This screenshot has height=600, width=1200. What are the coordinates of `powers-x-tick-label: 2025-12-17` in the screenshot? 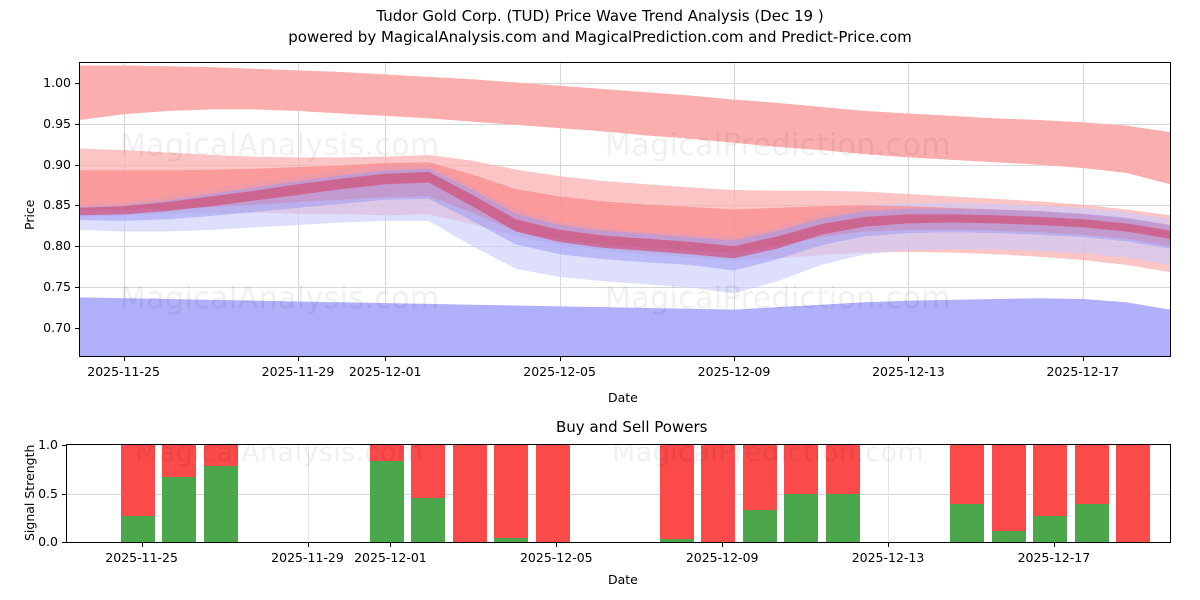 It's located at (1054, 557).